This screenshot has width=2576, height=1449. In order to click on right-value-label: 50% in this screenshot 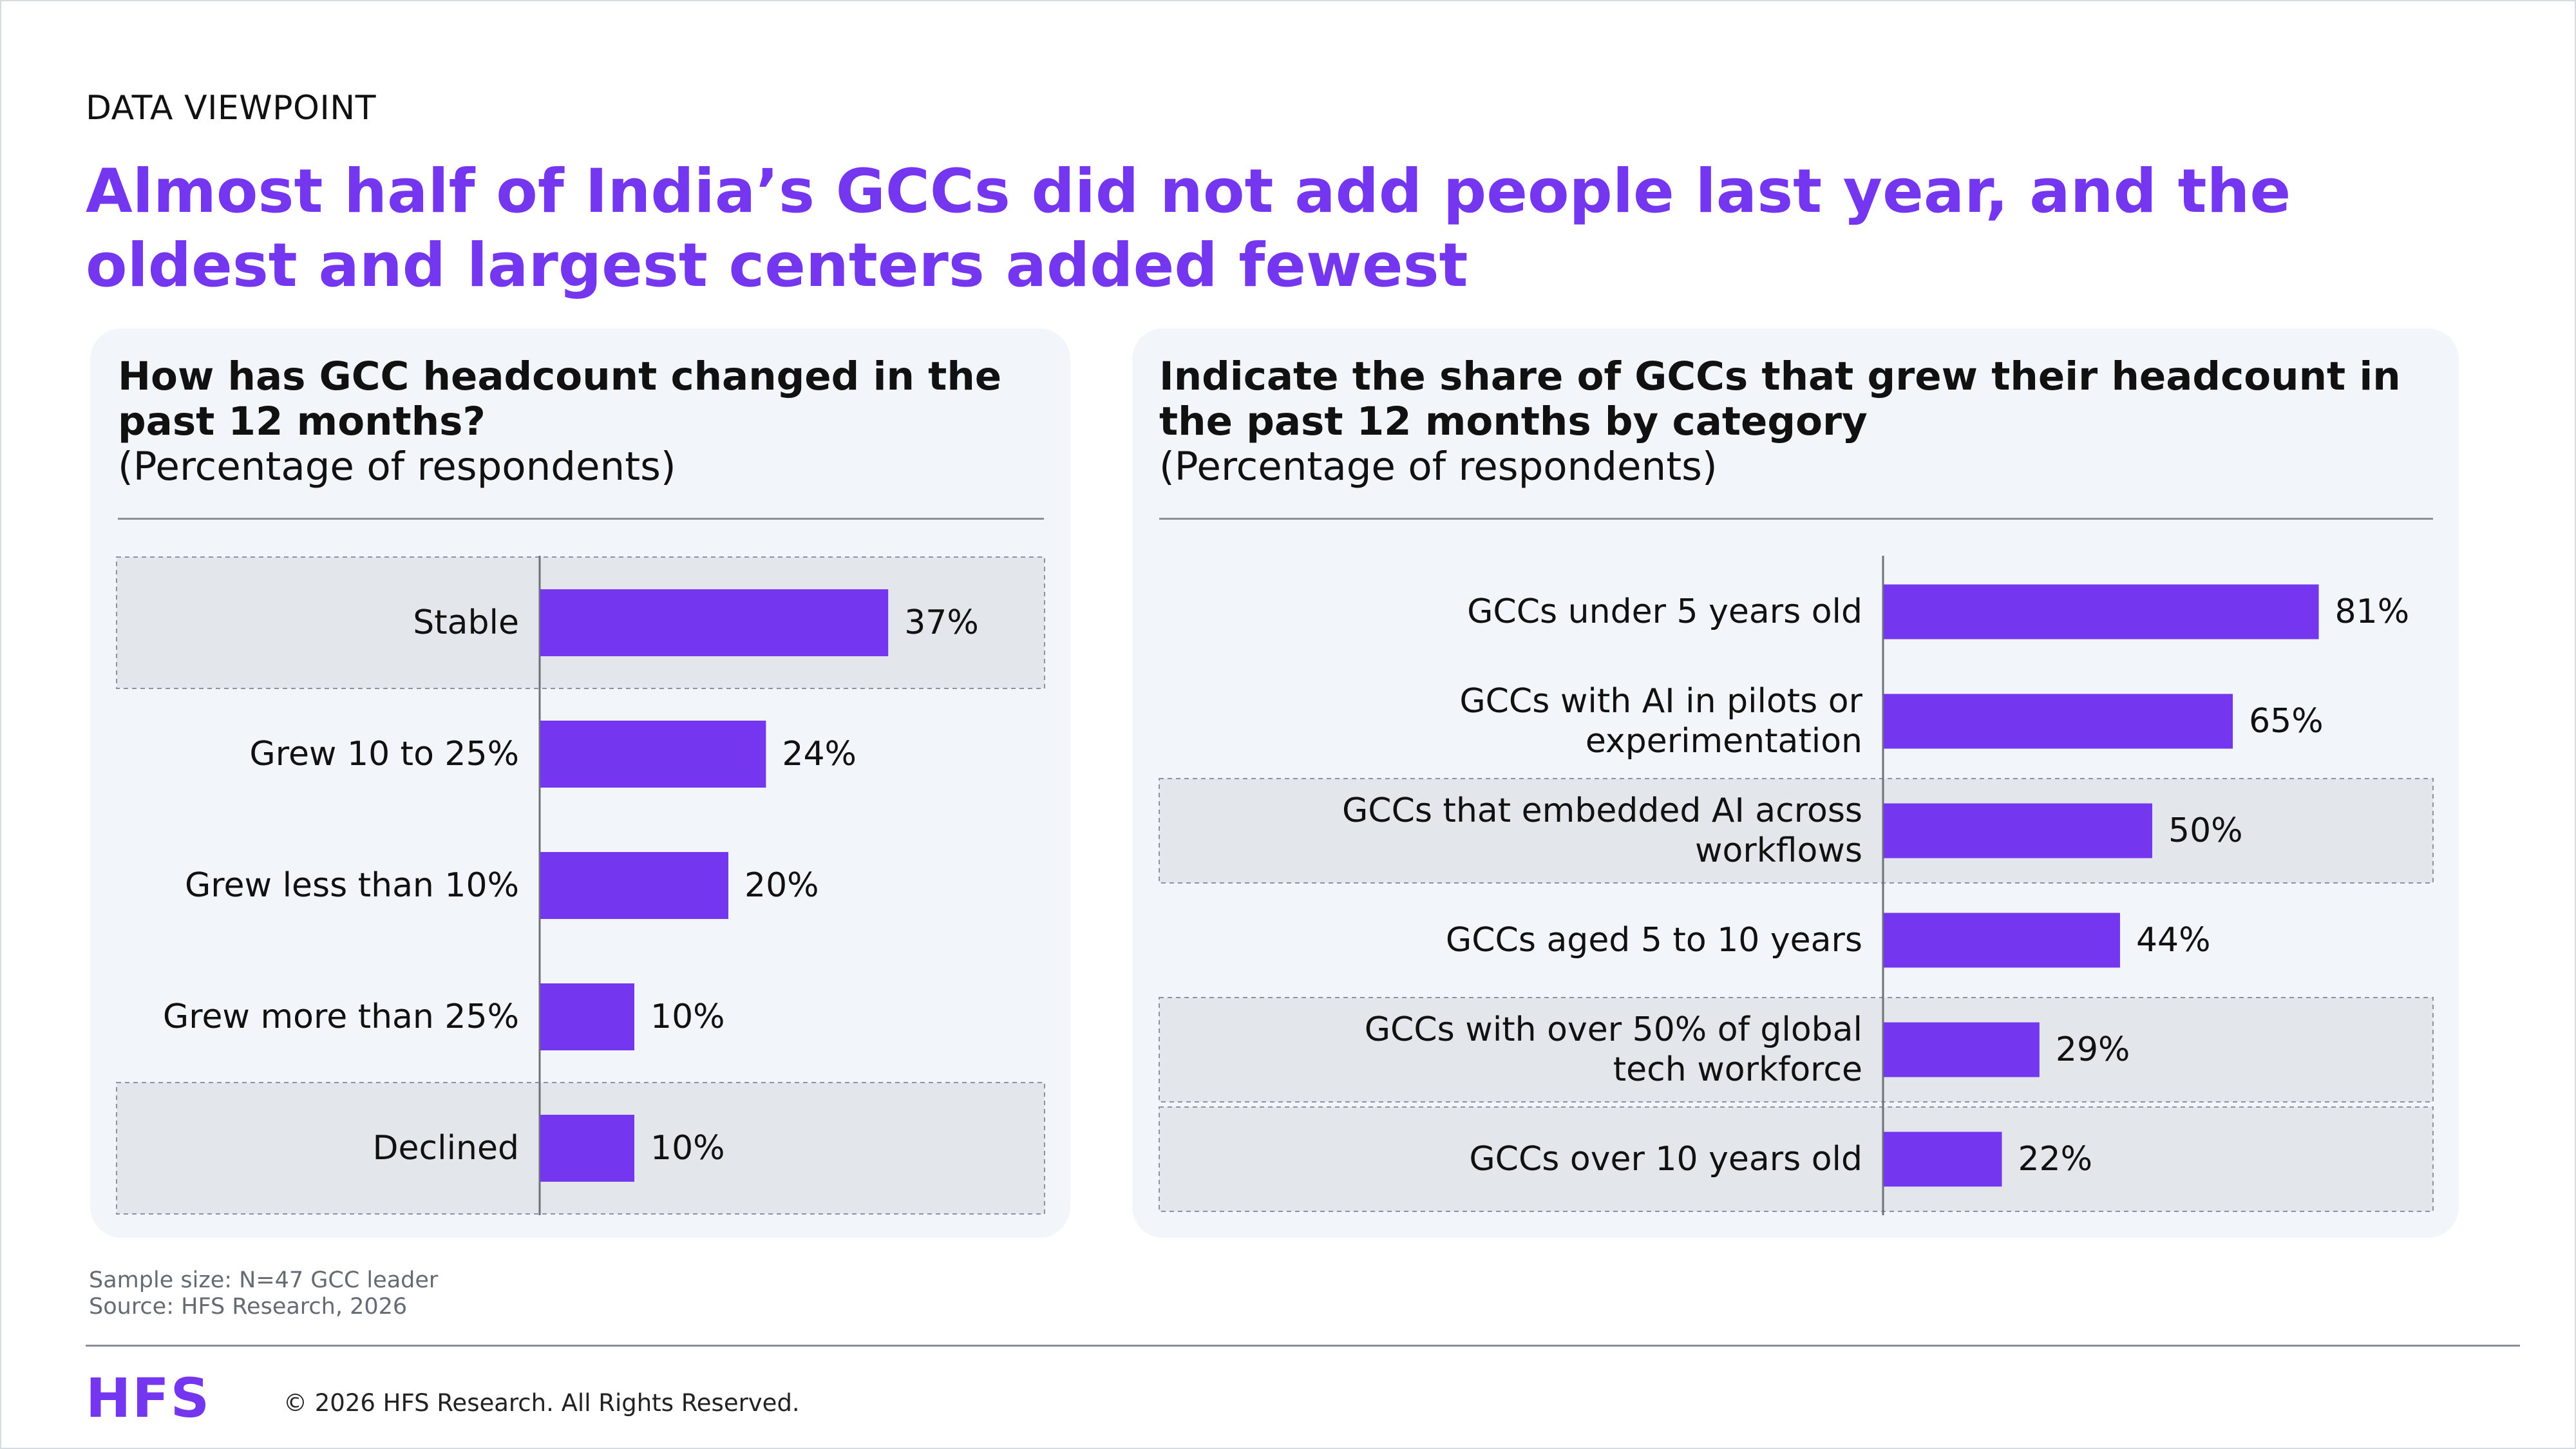, I will do `click(2205, 830)`.